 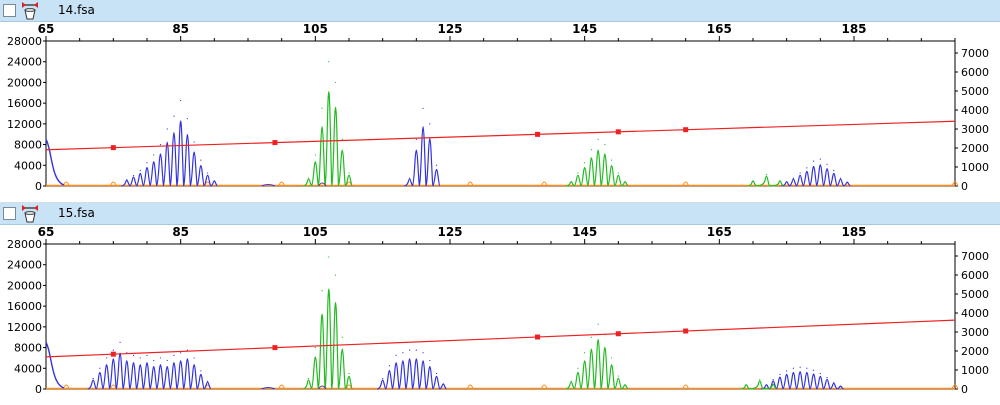 I want to click on y-right-tick-label: 1000, so click(x=975, y=370).